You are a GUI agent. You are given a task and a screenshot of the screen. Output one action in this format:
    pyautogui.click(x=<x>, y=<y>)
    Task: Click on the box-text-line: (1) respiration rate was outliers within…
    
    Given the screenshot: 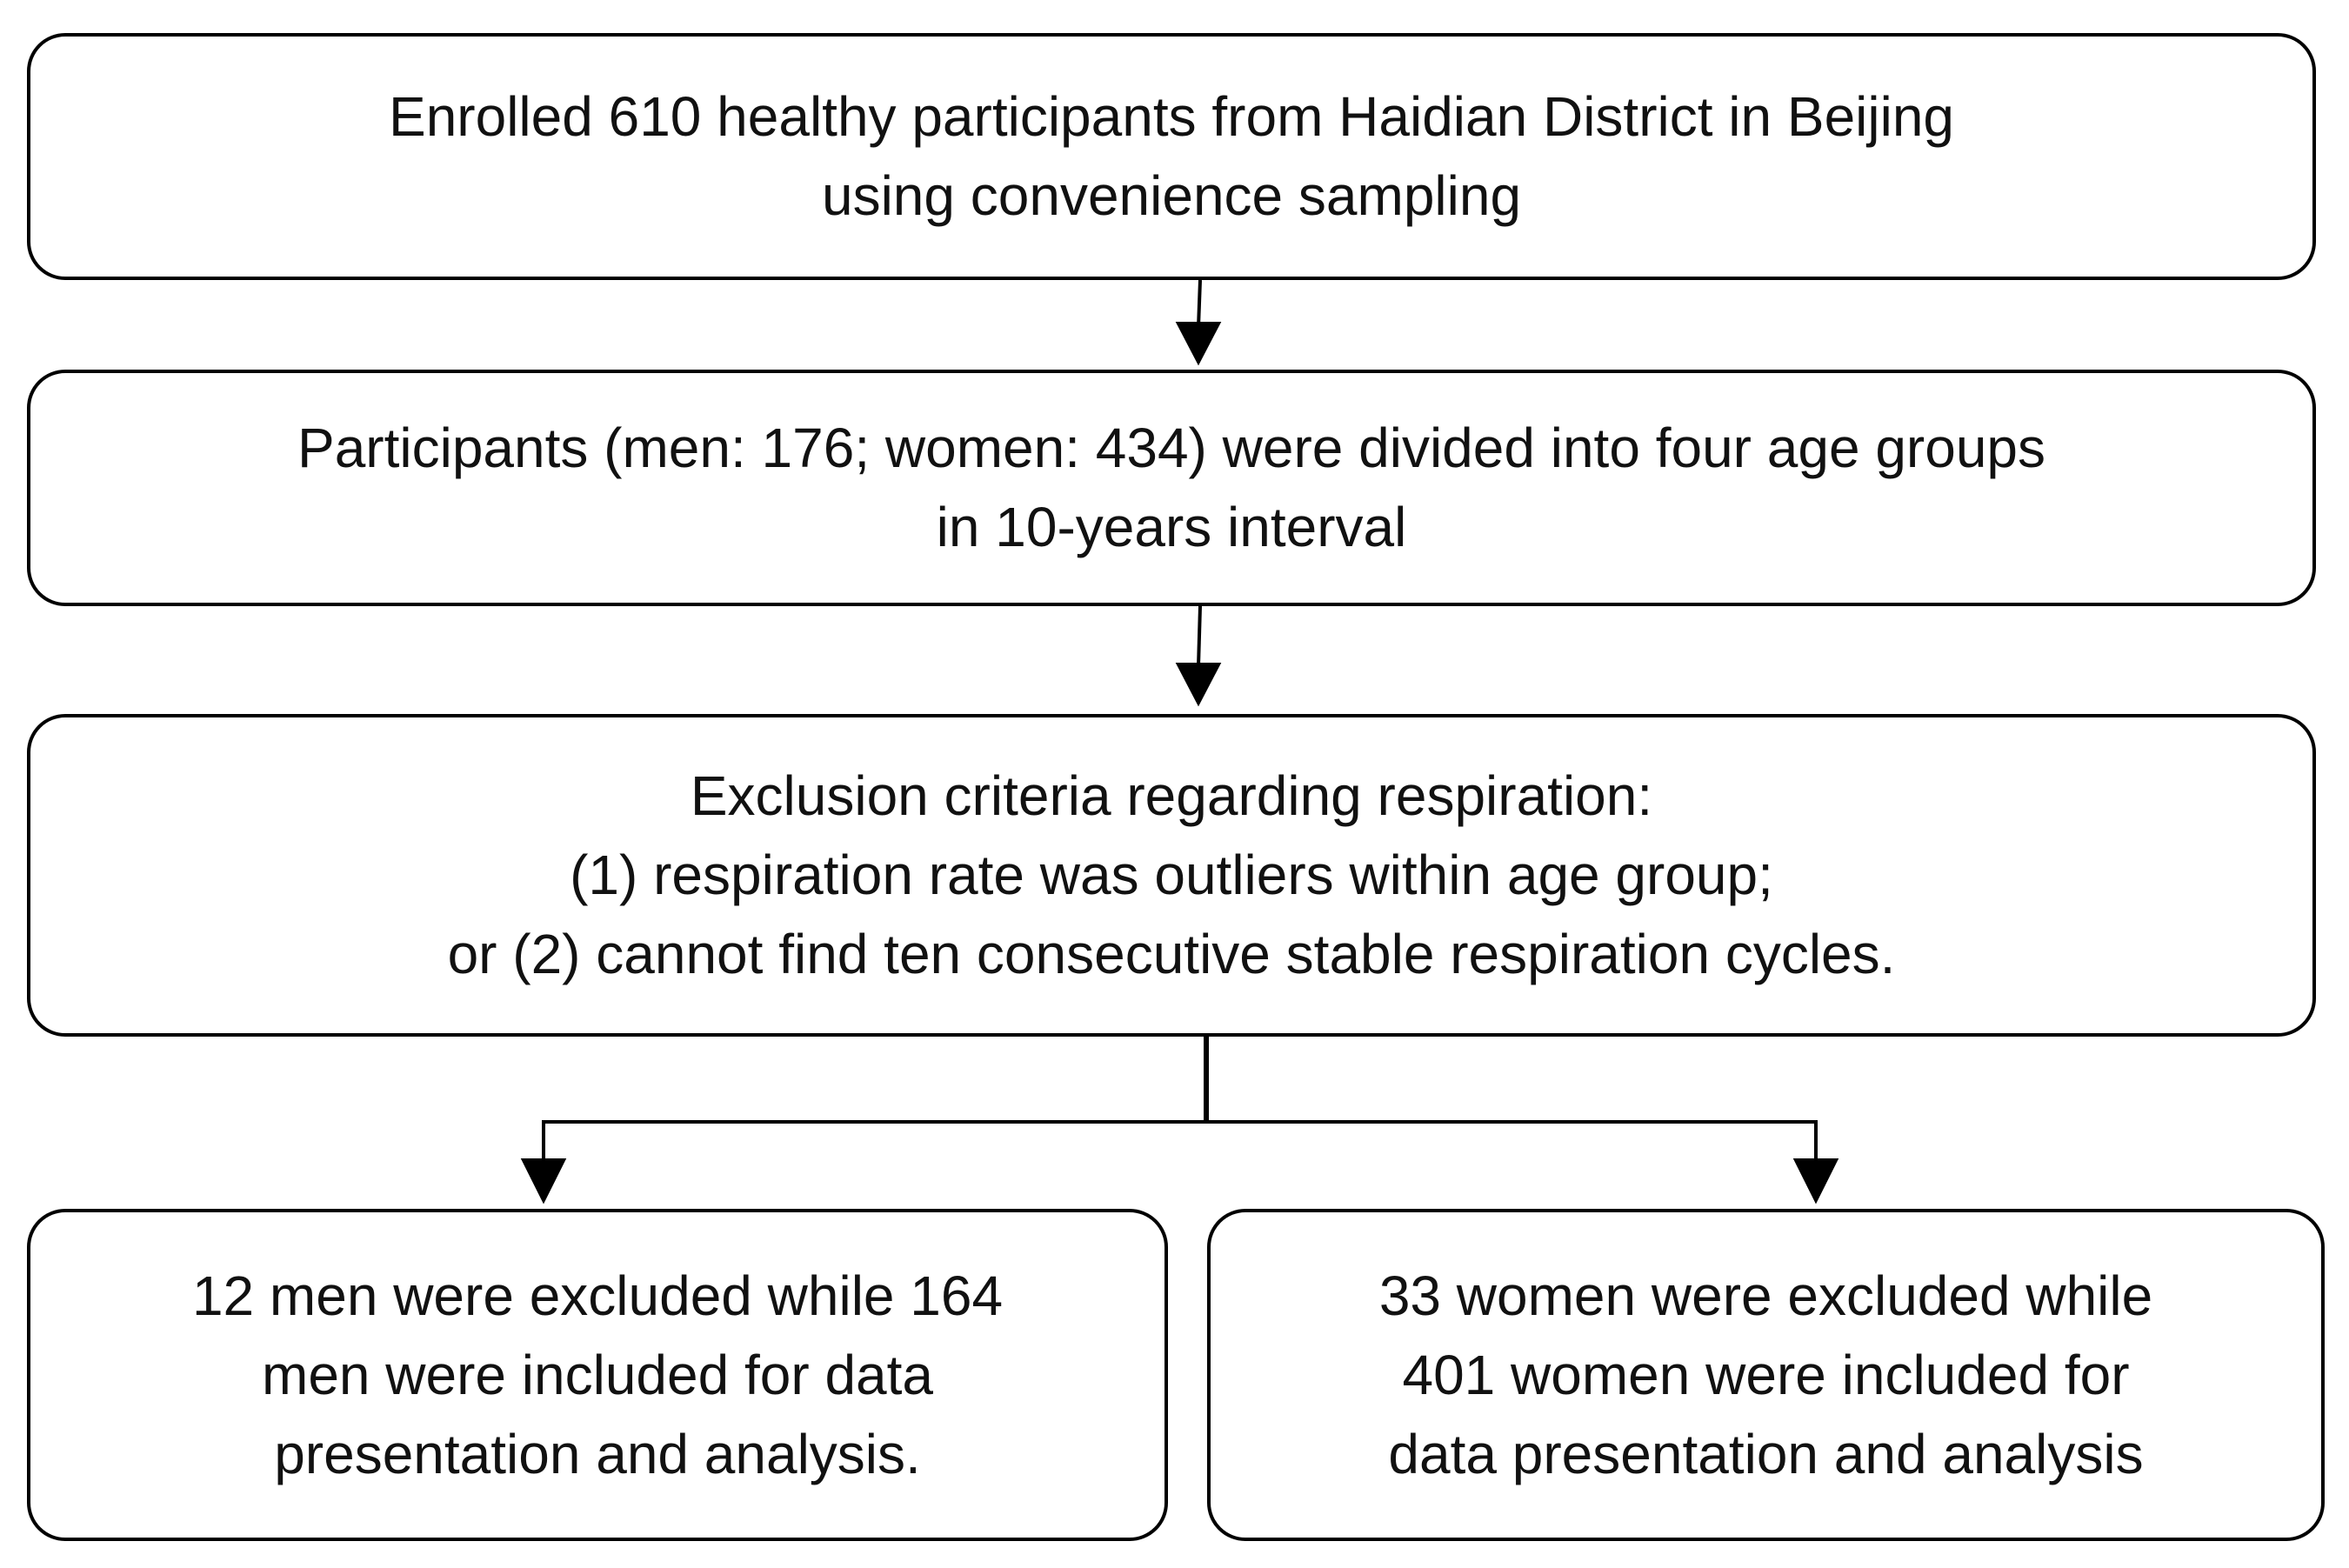 What is the action you would take?
    pyautogui.click(x=1171, y=875)
    